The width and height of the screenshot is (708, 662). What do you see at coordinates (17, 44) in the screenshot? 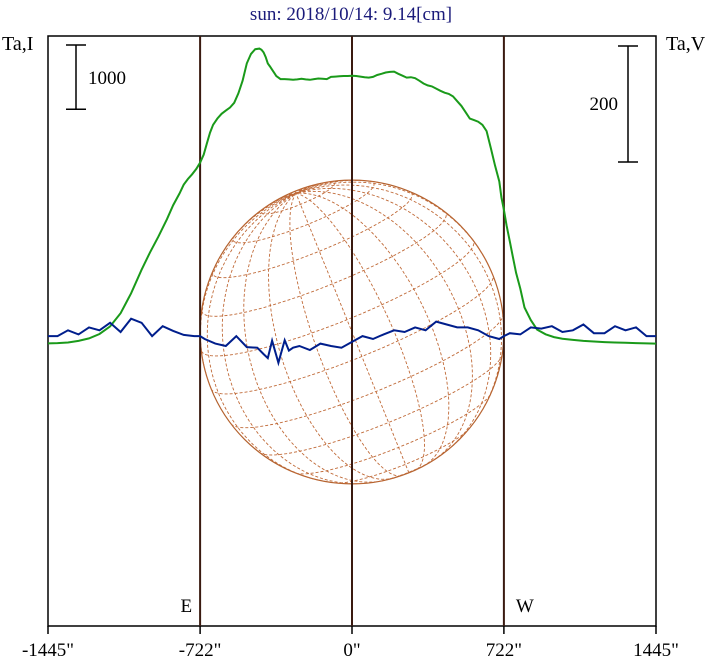
I see `left-axis-label: Ta,I` at bounding box center [17, 44].